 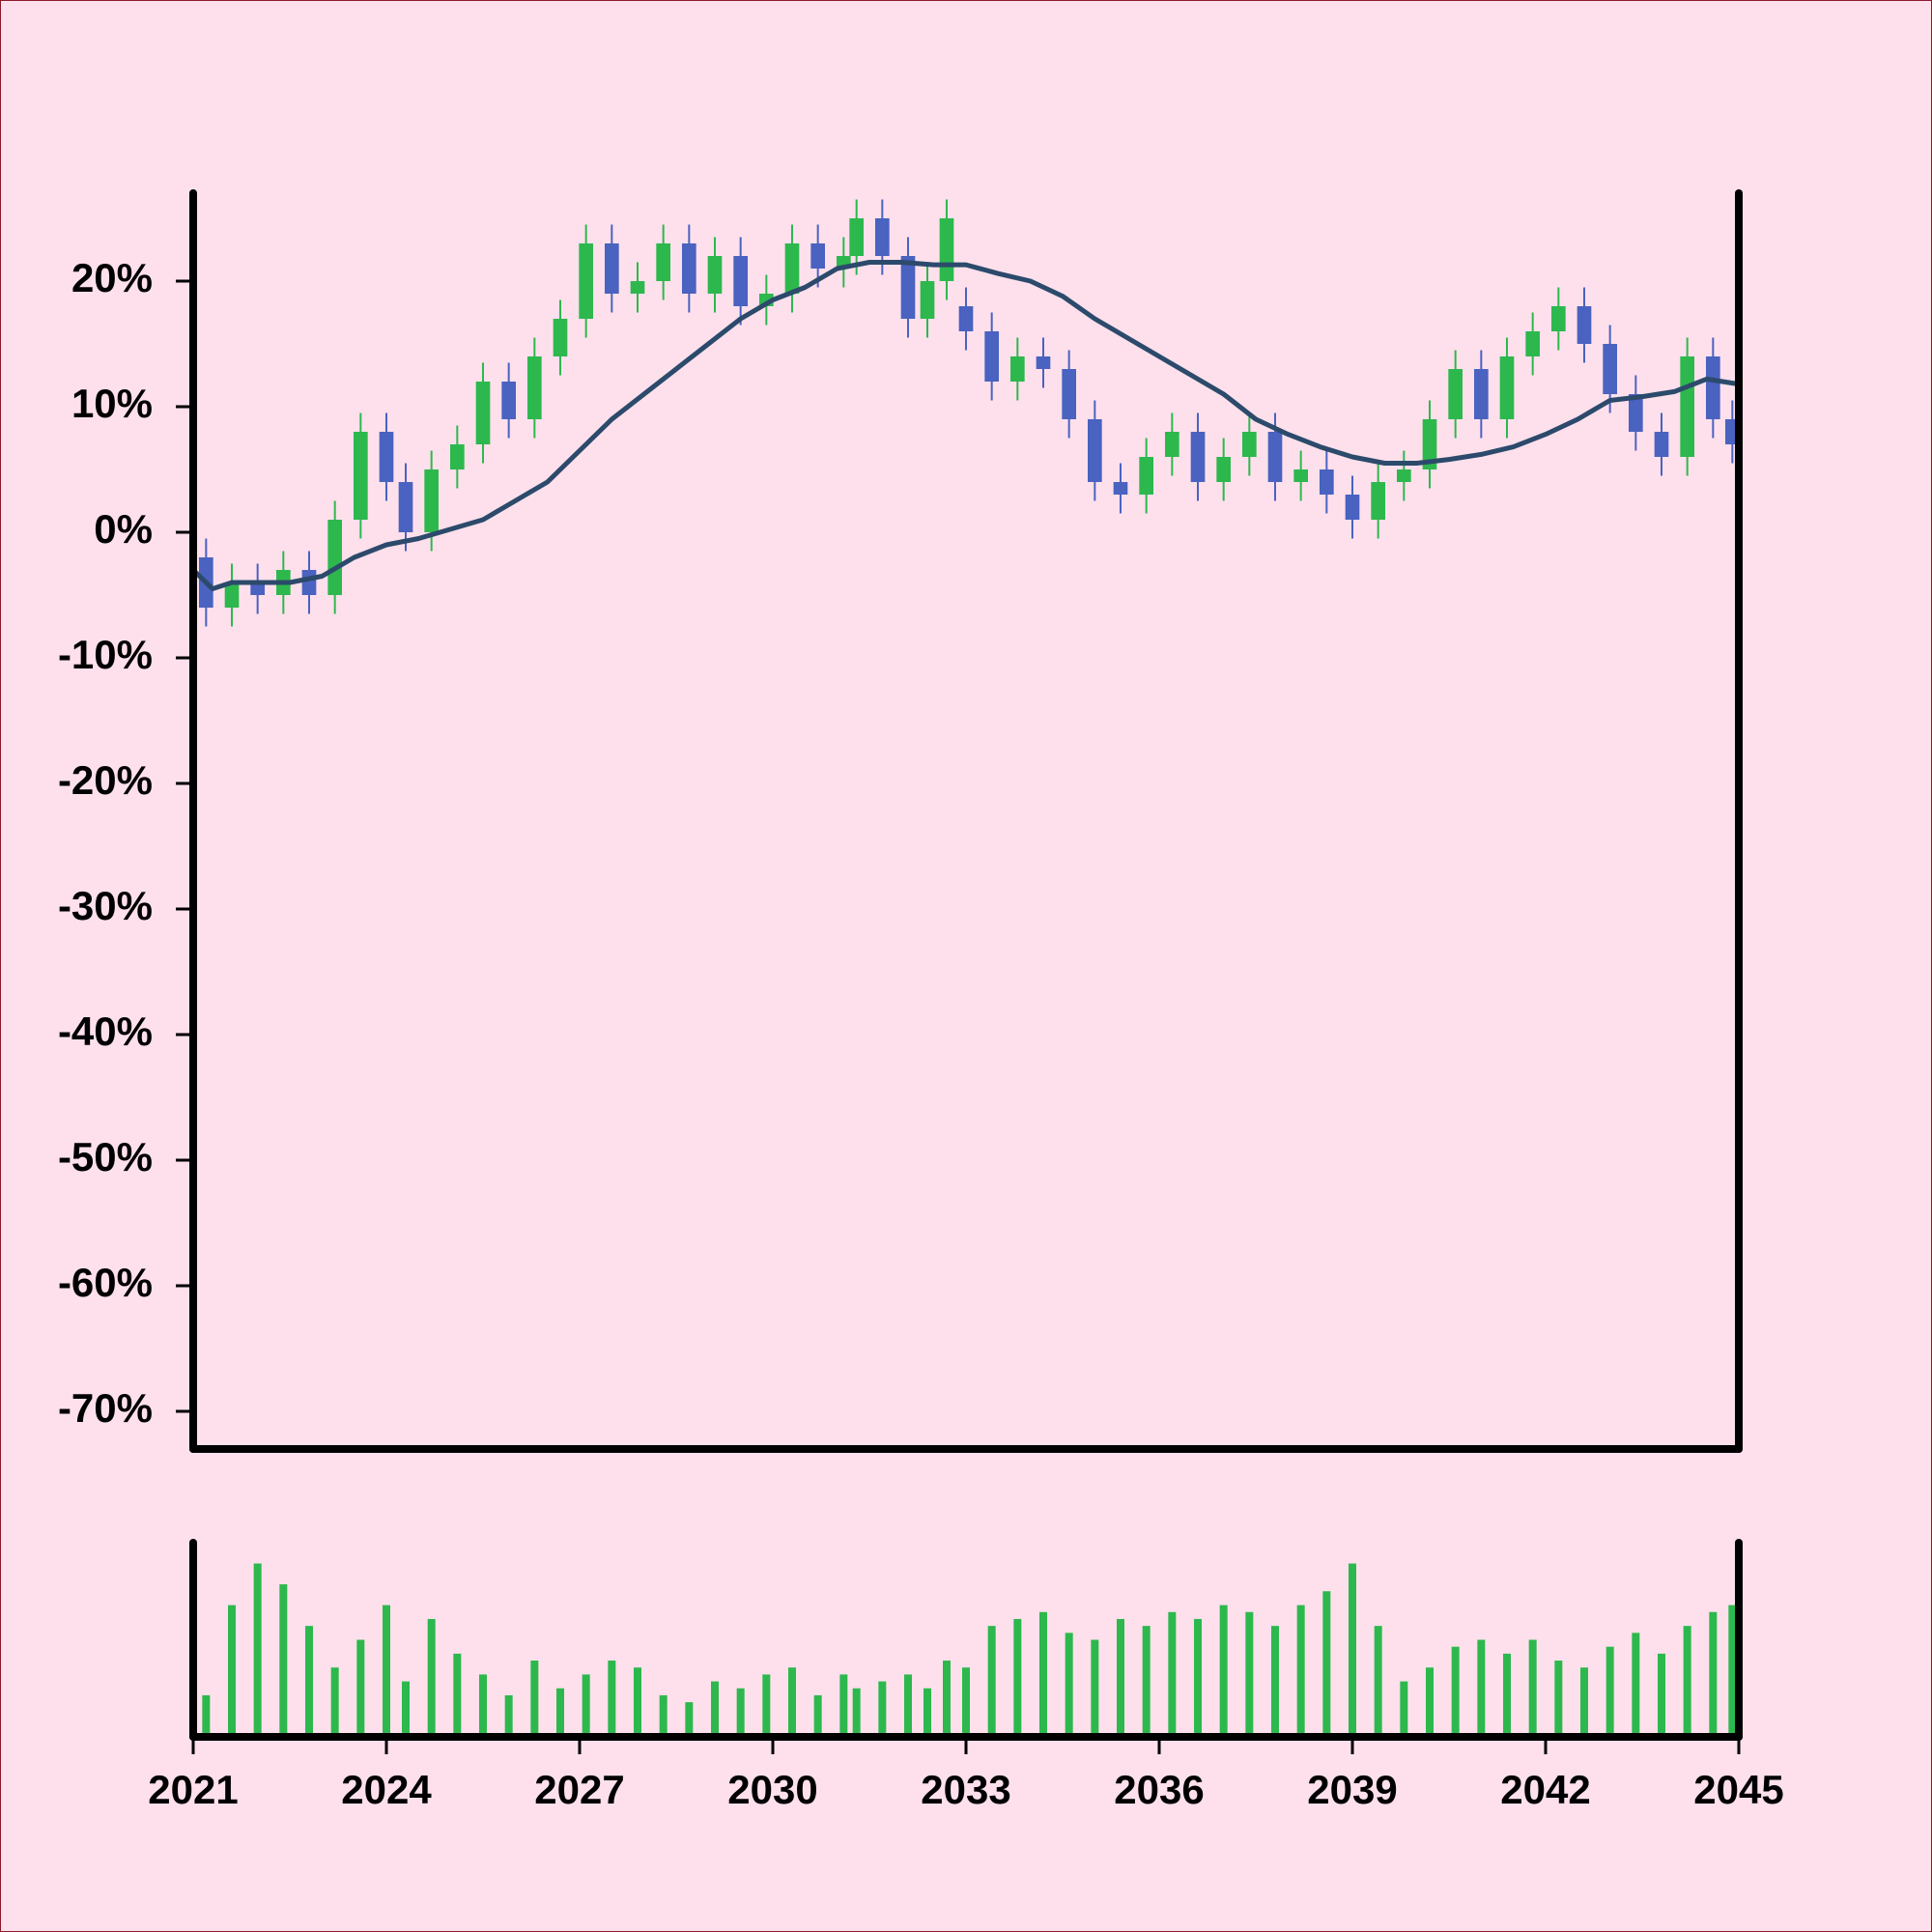 What do you see at coordinates (105, 905) in the screenshot?
I see `y-tick-label: -30%` at bounding box center [105, 905].